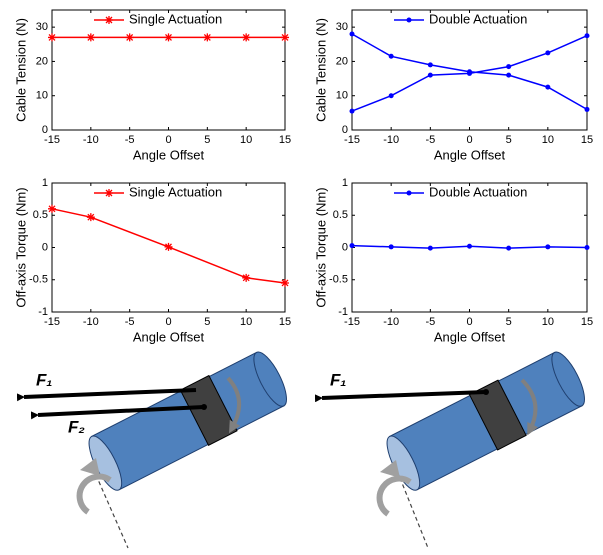 This screenshot has width=603, height=555. I want to click on y-tick-label: 30, so click(342, 27).